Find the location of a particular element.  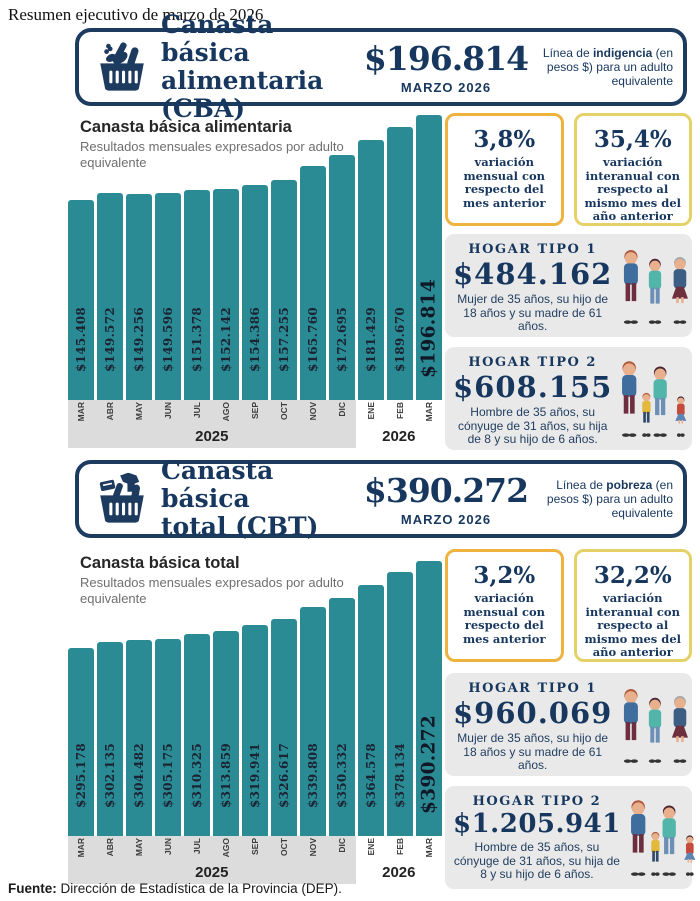

bar-mar-12: $390.272 is located at coordinates (429, 698).